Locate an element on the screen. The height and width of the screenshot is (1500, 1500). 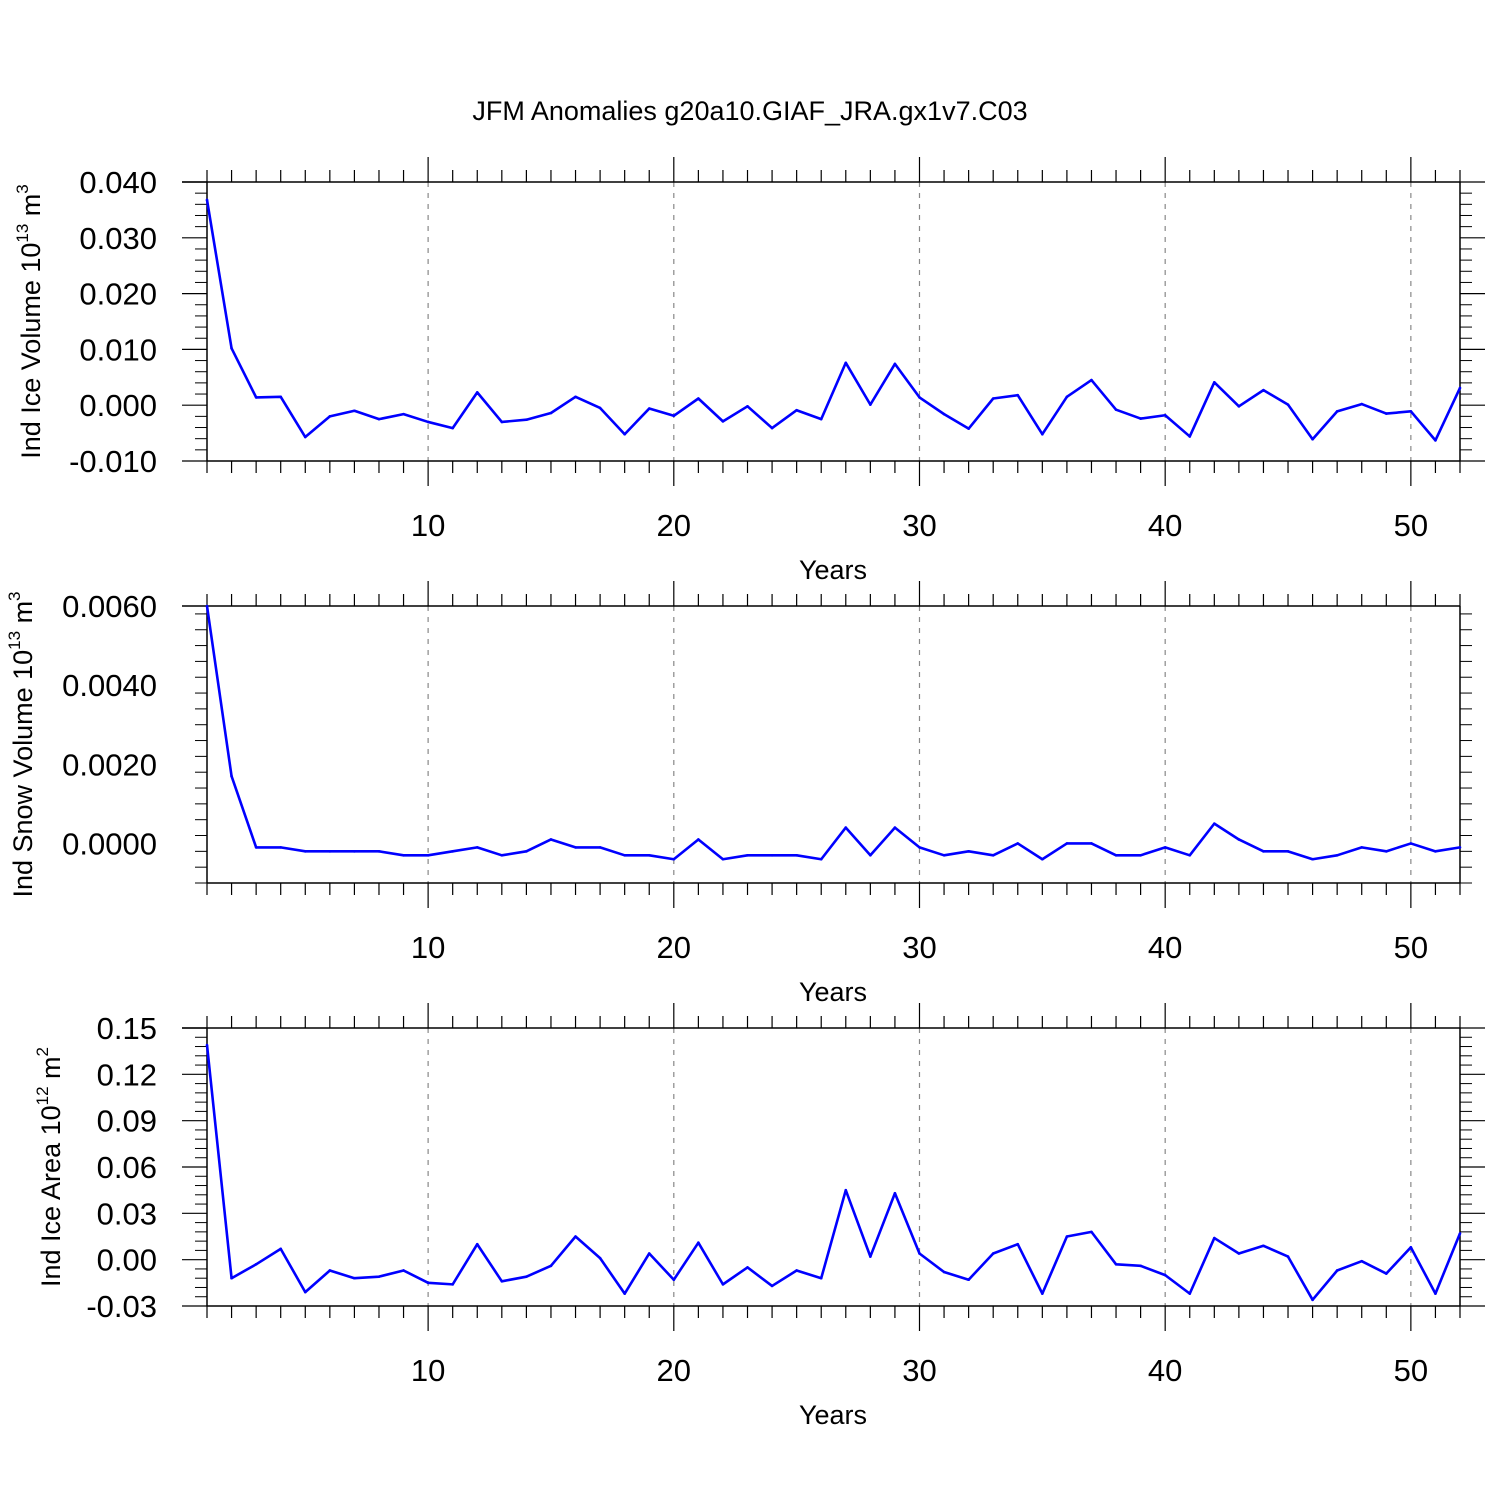
y-tick-label: -0.010 is located at coordinates (113, 461).